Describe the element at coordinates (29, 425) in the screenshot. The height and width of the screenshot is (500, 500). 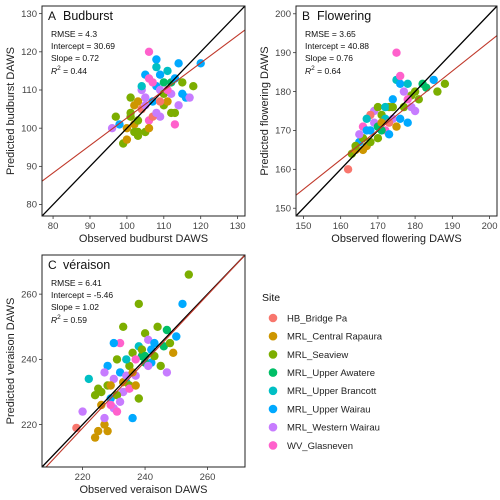
I see `y-tick-label: 220` at that location.